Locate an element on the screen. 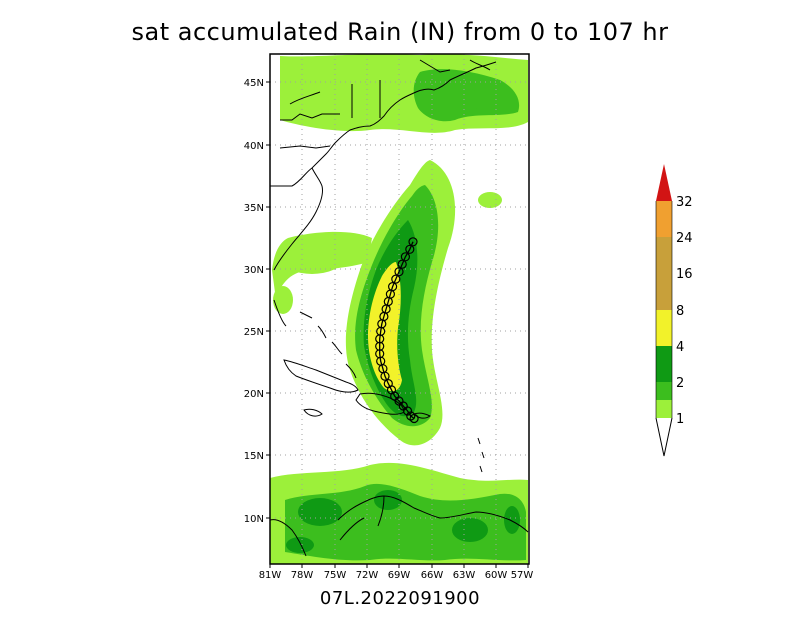 This screenshot has width=800, height=618. colorbar: 1 2 4 8 16 24 32 is located at coordinates (674, 310).